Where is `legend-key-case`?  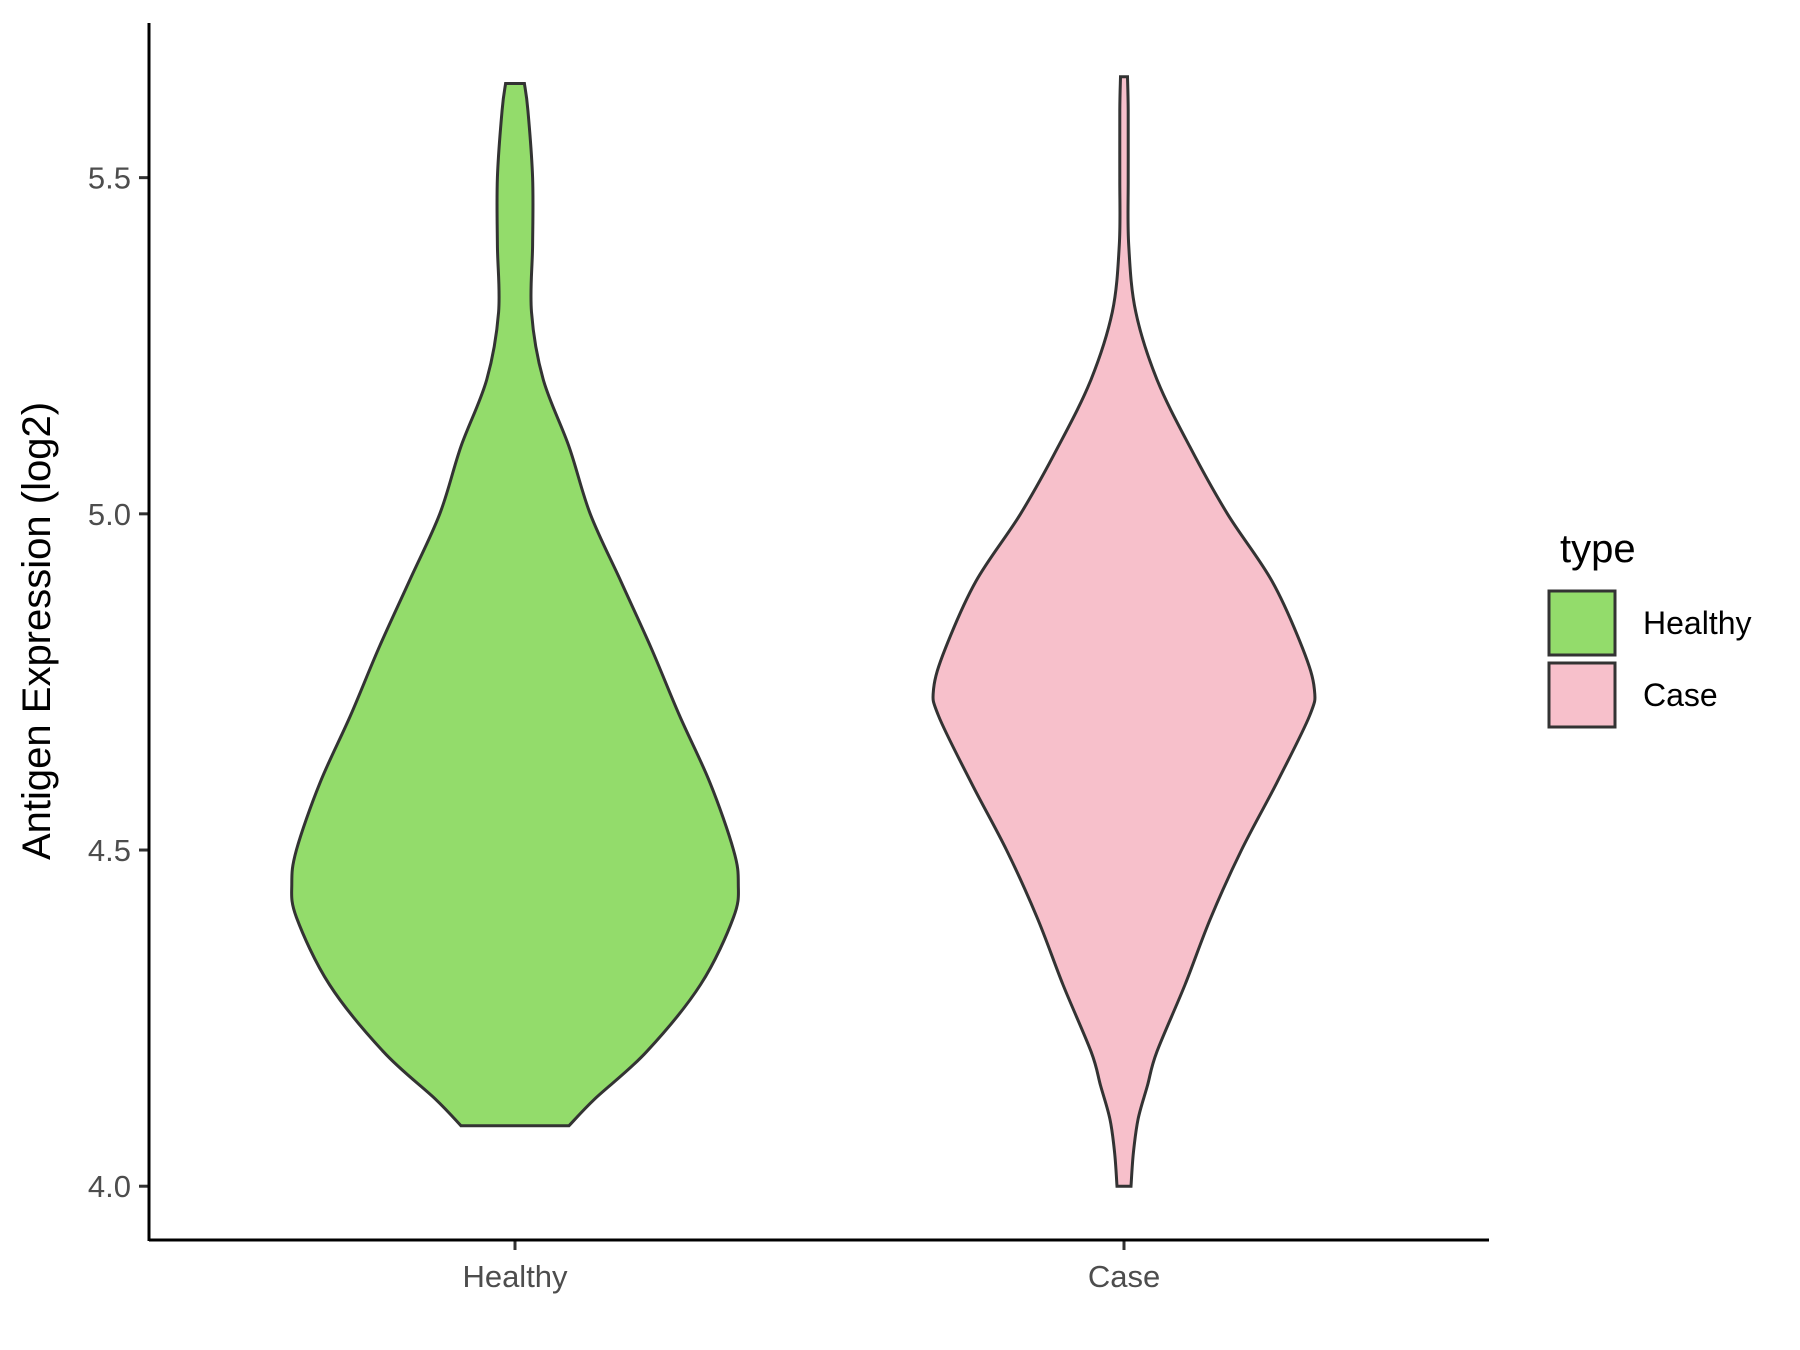
legend-key-case is located at coordinates (1582, 695).